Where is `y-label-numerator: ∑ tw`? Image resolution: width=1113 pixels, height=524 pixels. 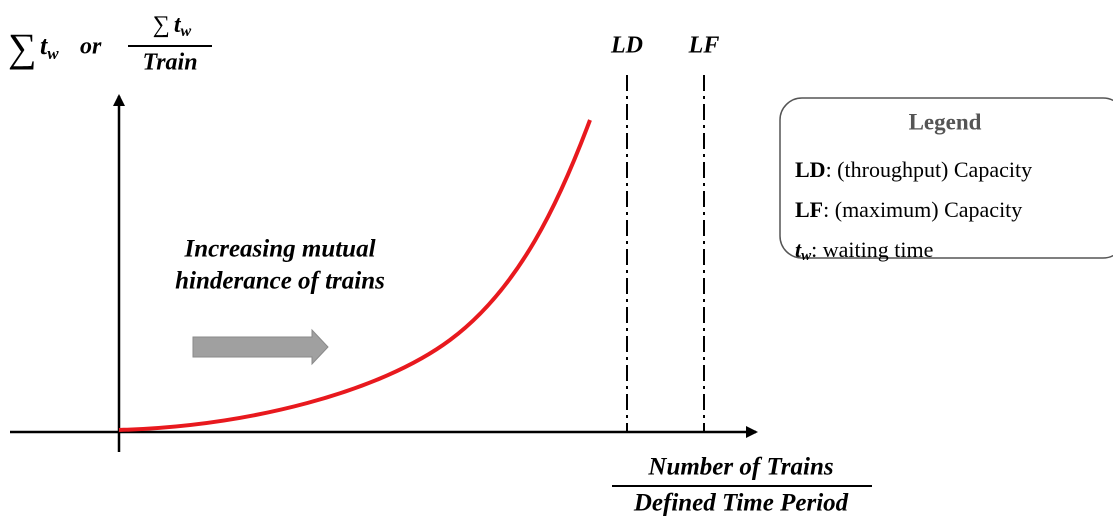 y-label-numerator: ∑ tw is located at coordinates (172, 26).